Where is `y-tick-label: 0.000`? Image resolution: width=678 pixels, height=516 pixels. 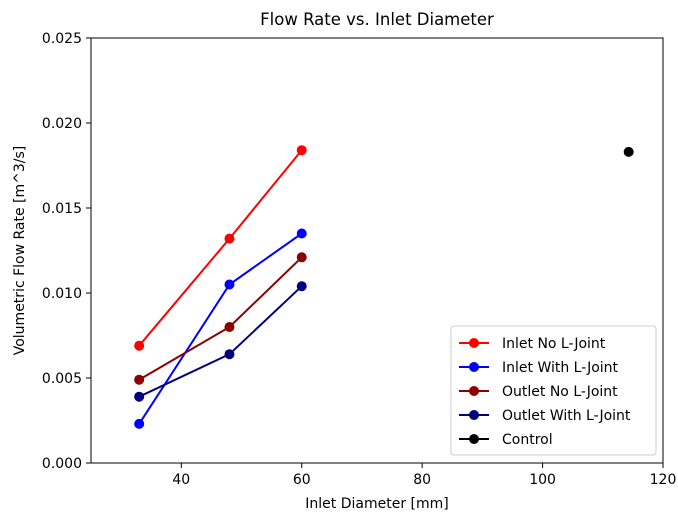
y-tick-label: 0.000 is located at coordinates (62, 464).